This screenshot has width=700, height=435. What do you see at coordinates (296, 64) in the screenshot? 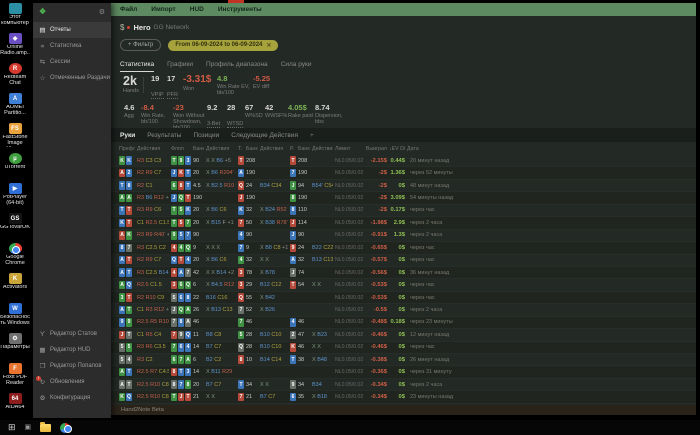
I see `tab-Сила руки: Сила руки` at bounding box center [296, 64].